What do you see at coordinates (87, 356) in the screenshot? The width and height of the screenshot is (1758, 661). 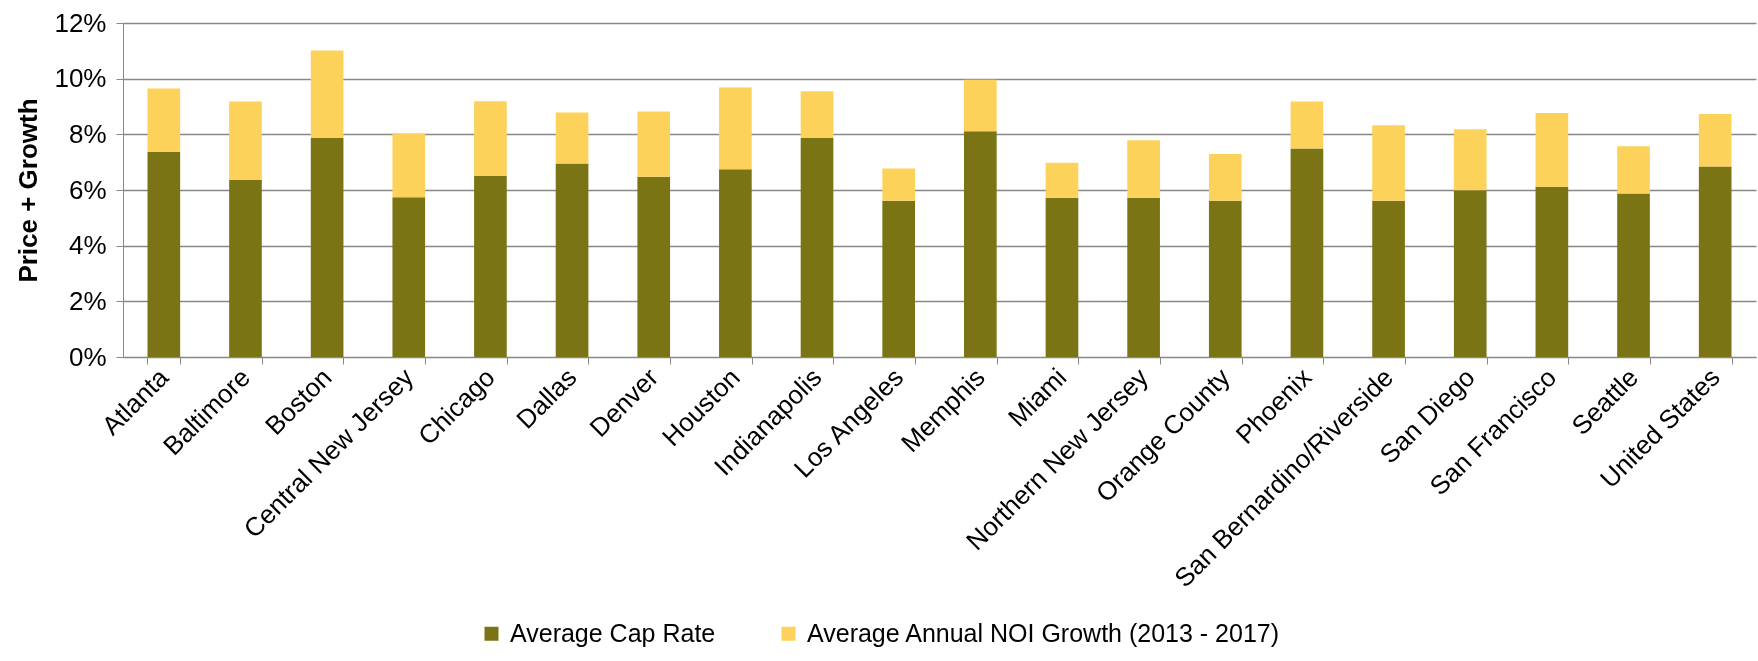 I see `y-tick-label: 0%` at bounding box center [87, 356].